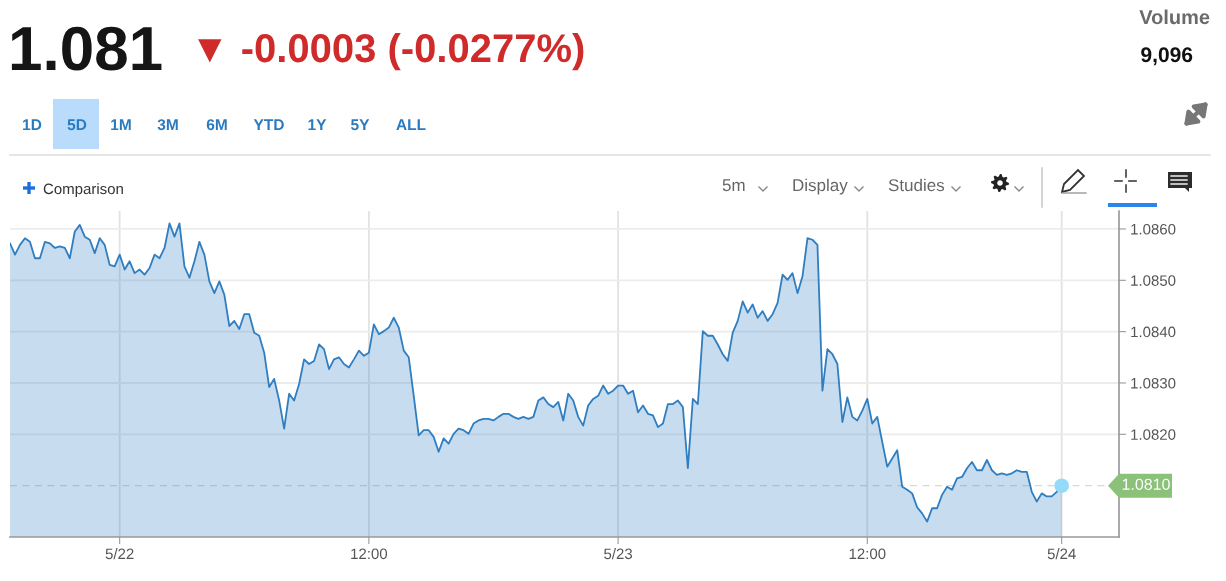 This screenshot has height=581, width=1226. Describe the element at coordinates (1174, 17) in the screenshot. I see `text: Volume` at that location.